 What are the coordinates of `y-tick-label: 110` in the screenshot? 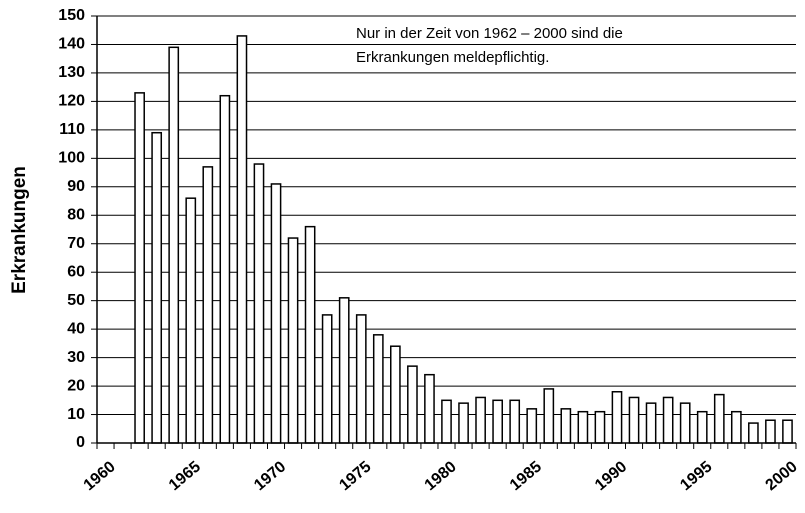 It's located at (72, 129).